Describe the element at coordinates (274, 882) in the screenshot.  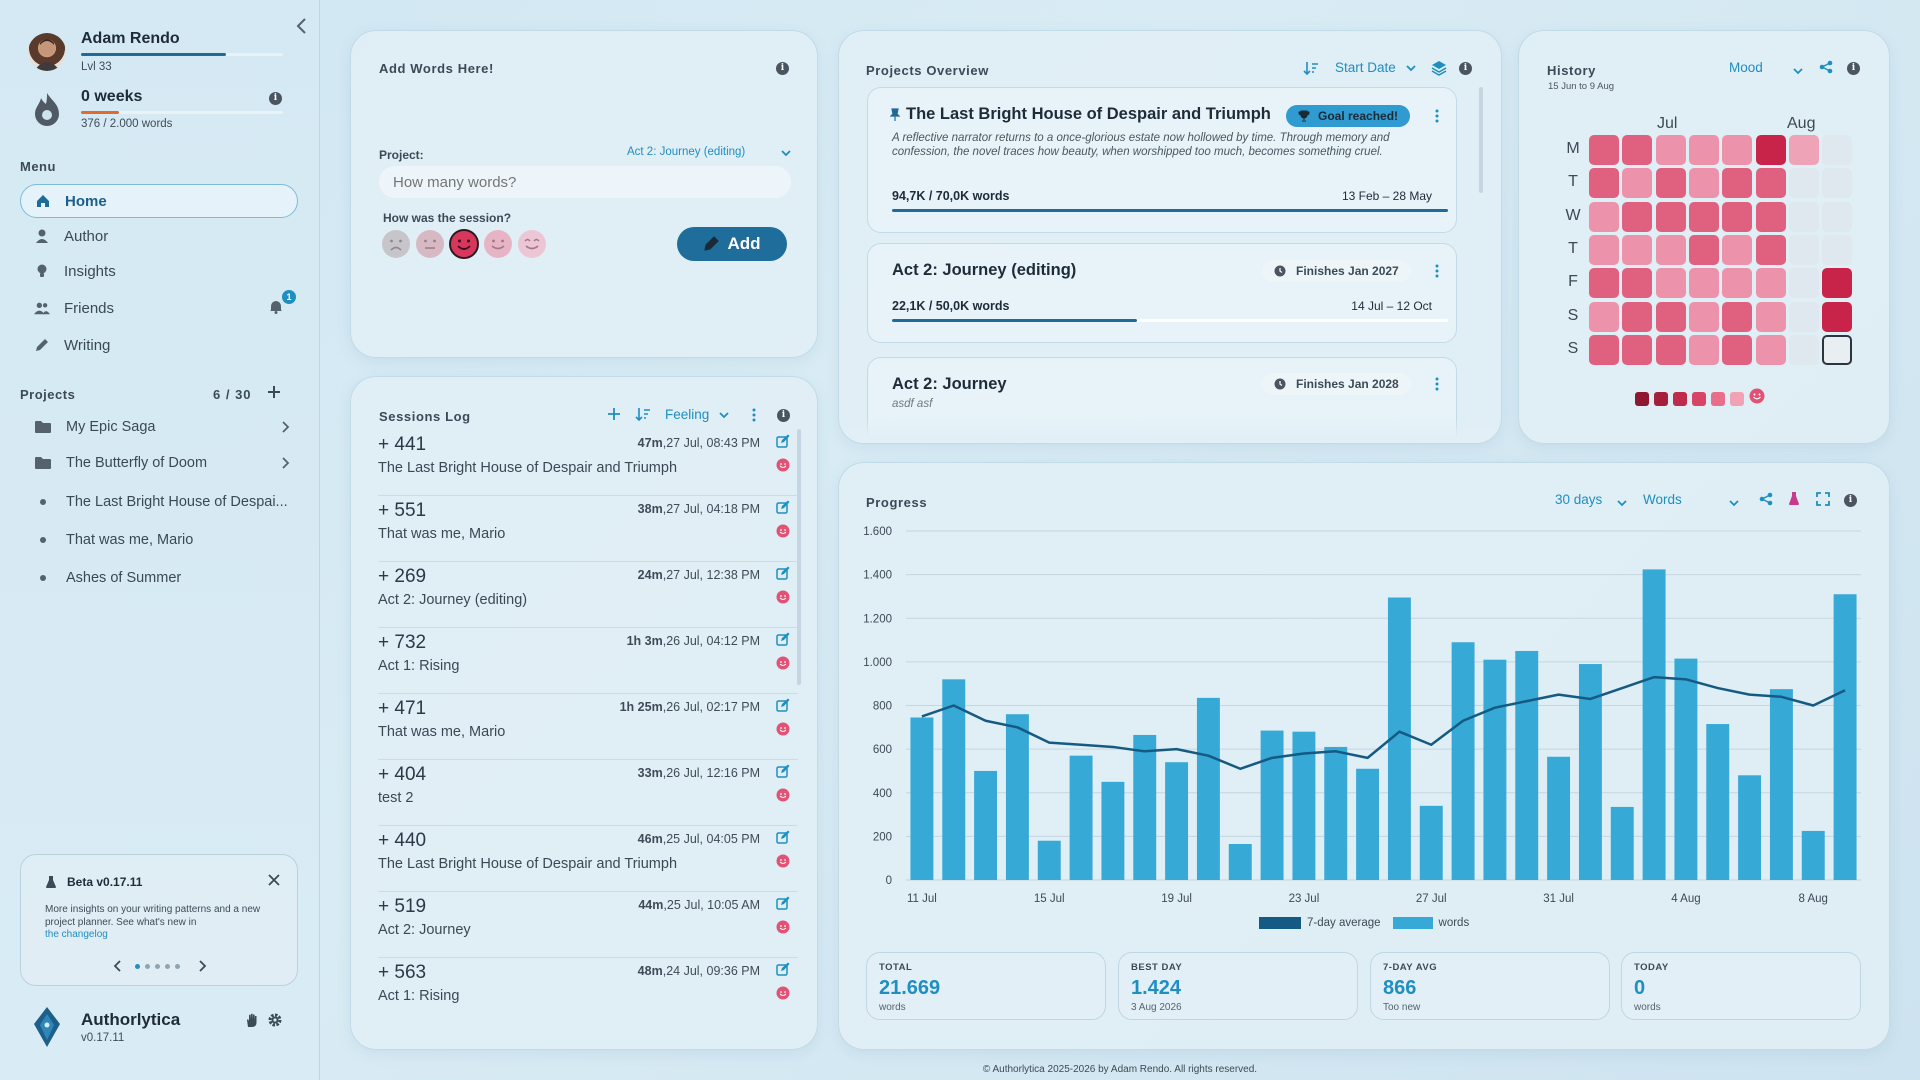
I see `close-icon` at that location.